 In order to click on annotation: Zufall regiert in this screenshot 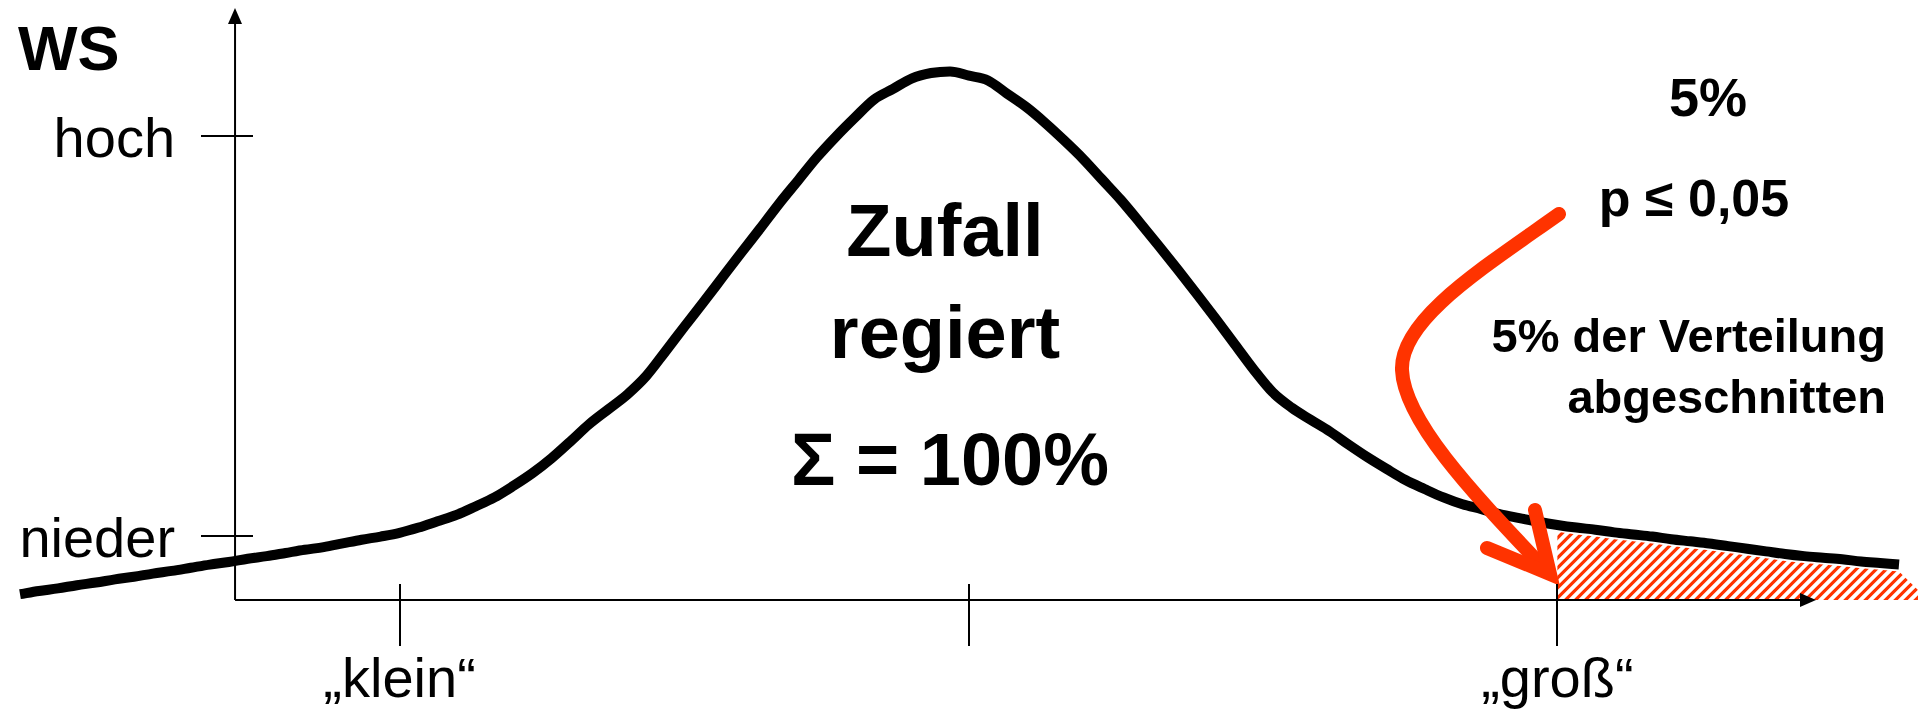, I will do `click(945, 282)`.